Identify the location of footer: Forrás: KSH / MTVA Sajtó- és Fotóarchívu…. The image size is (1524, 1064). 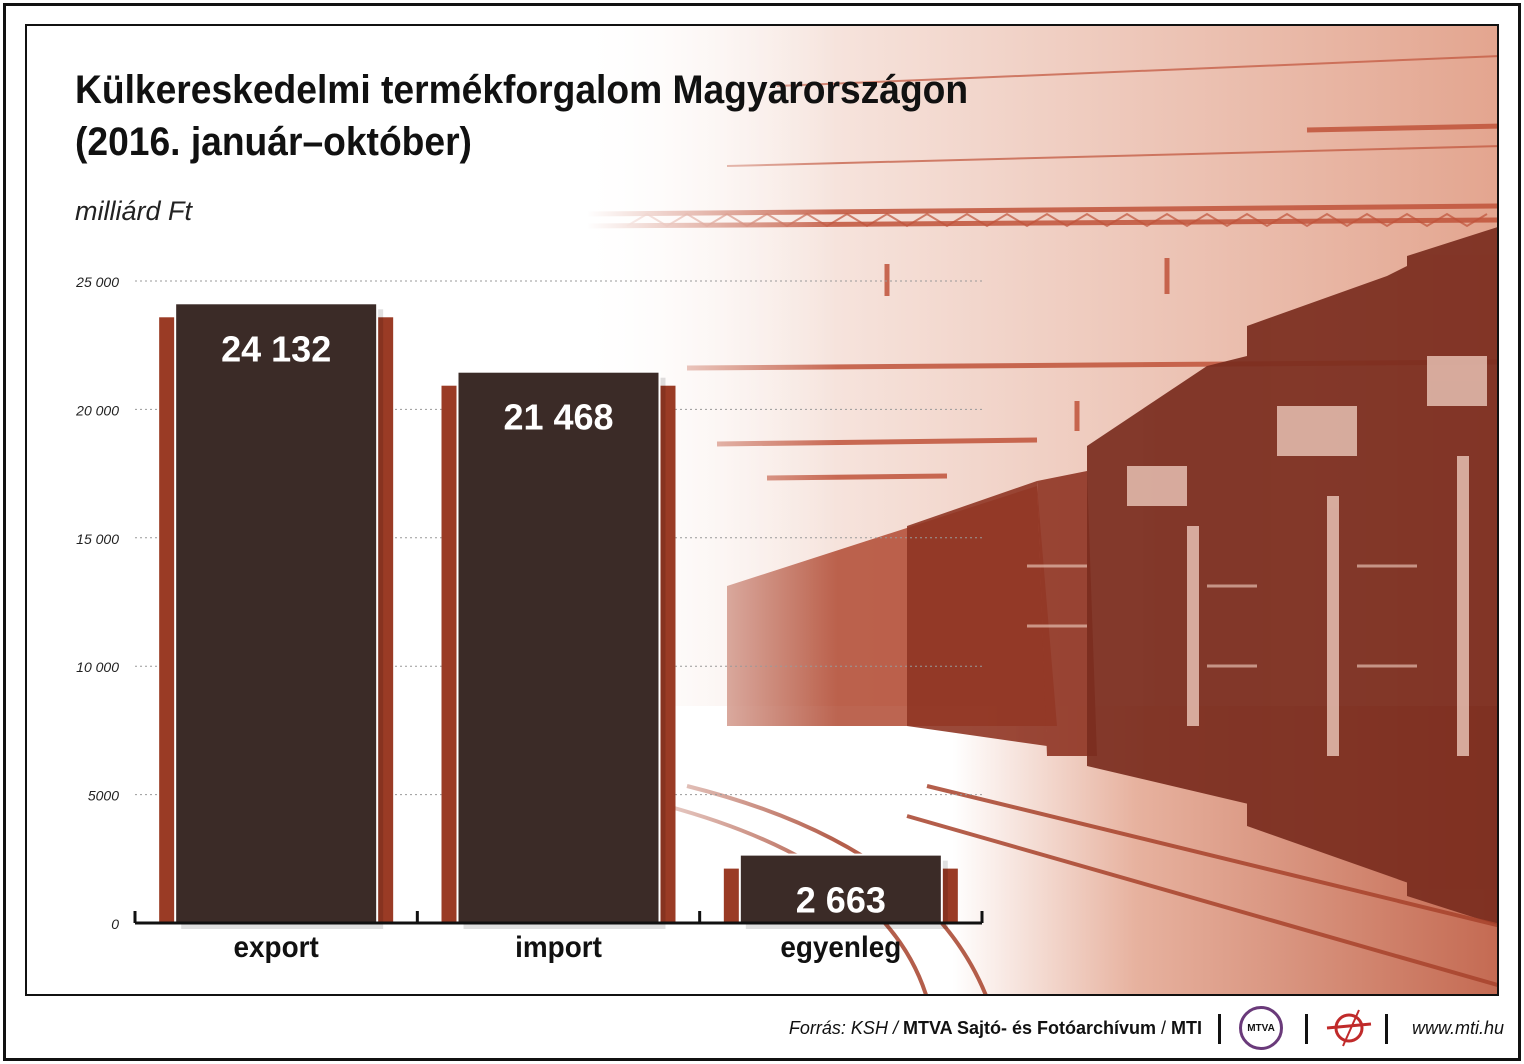
(762, 1030).